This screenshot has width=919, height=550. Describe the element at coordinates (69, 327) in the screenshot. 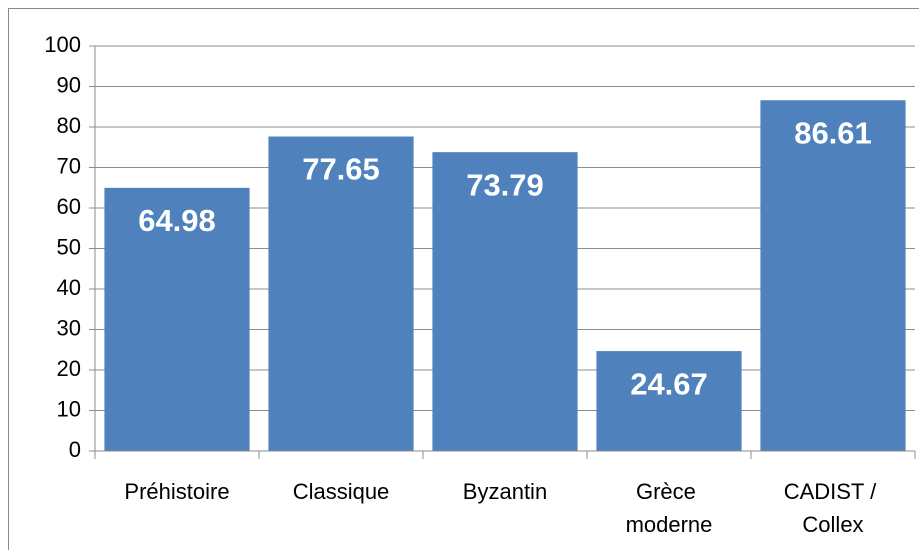

I see `y-tick-label: 30` at that location.